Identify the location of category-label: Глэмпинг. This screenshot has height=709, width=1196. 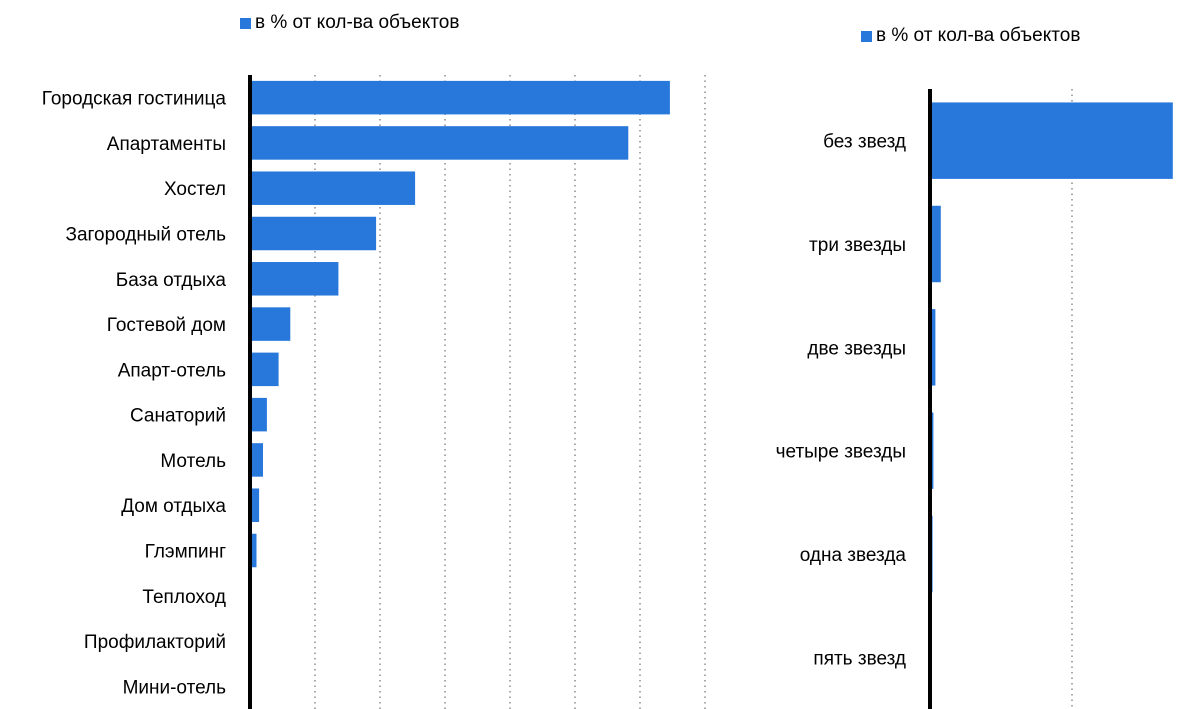
(185, 552).